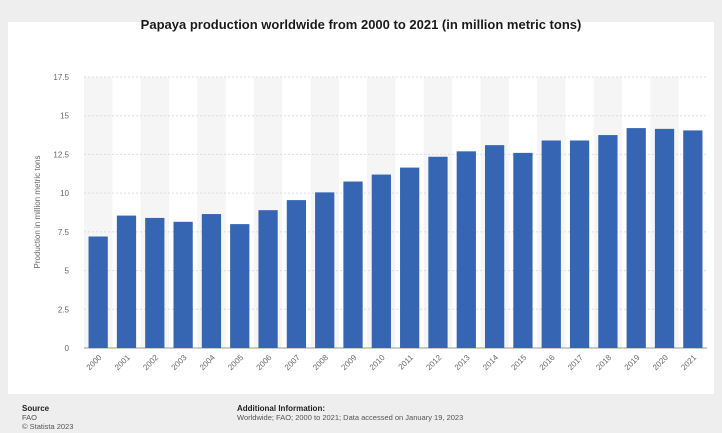  Describe the element at coordinates (438, 252) in the screenshot. I see `bar-2012` at that location.